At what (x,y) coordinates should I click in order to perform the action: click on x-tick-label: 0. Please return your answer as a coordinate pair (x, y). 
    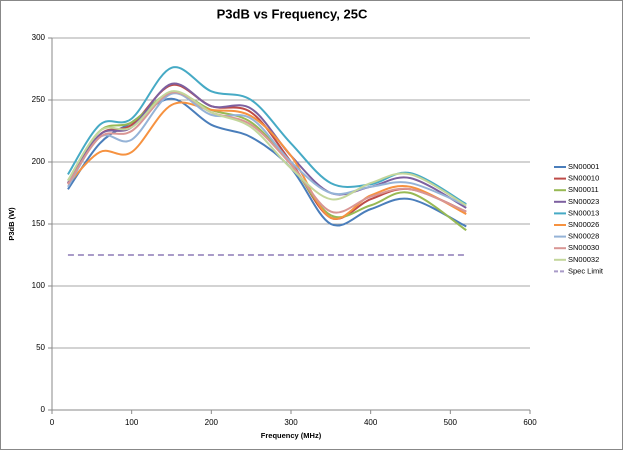
    Looking at the image, I should click on (52, 422).